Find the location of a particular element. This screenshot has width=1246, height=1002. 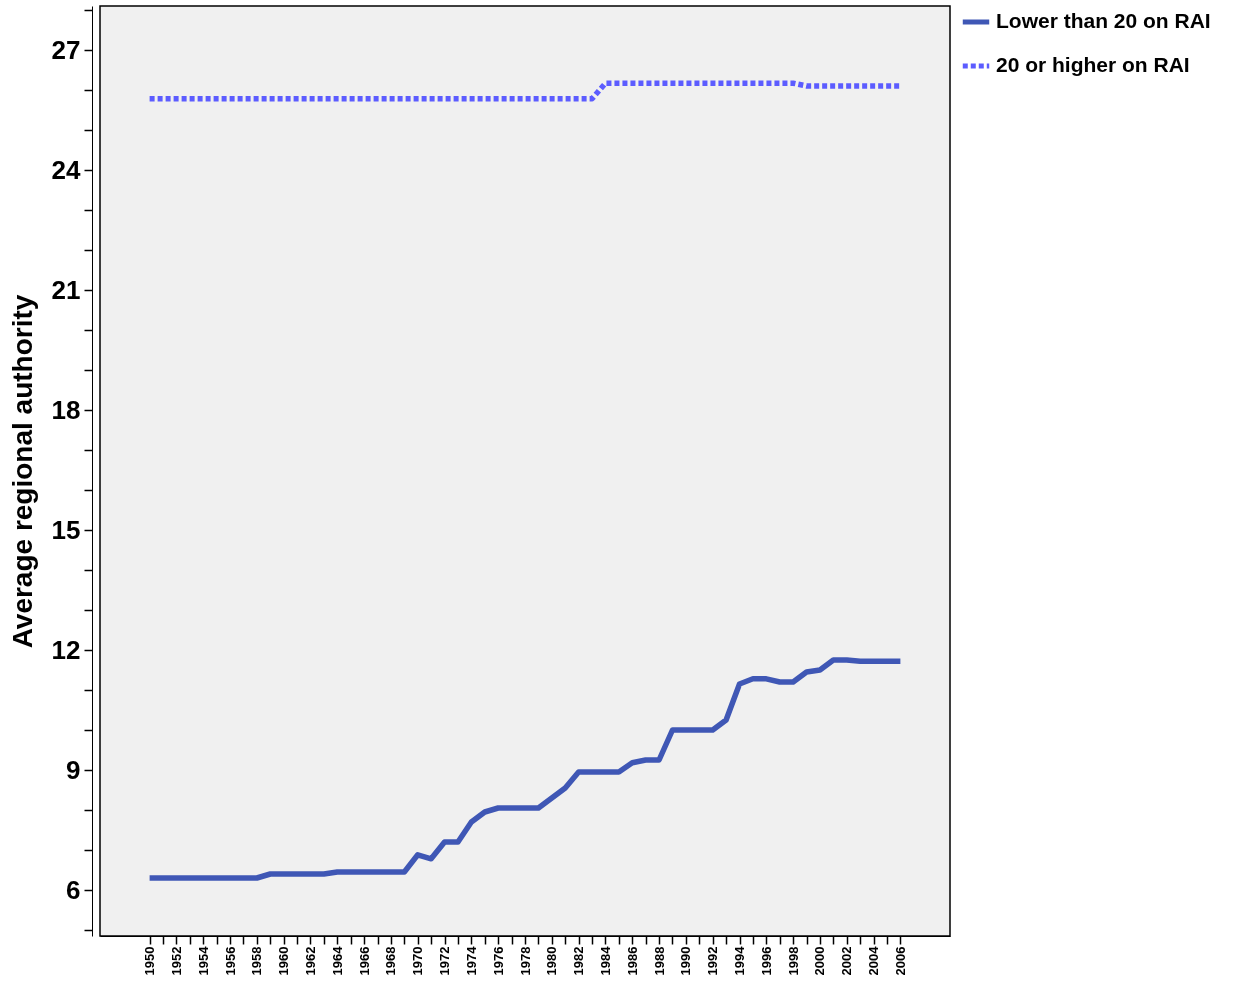

x-tick-label: 1954 is located at coordinates (203, 960).